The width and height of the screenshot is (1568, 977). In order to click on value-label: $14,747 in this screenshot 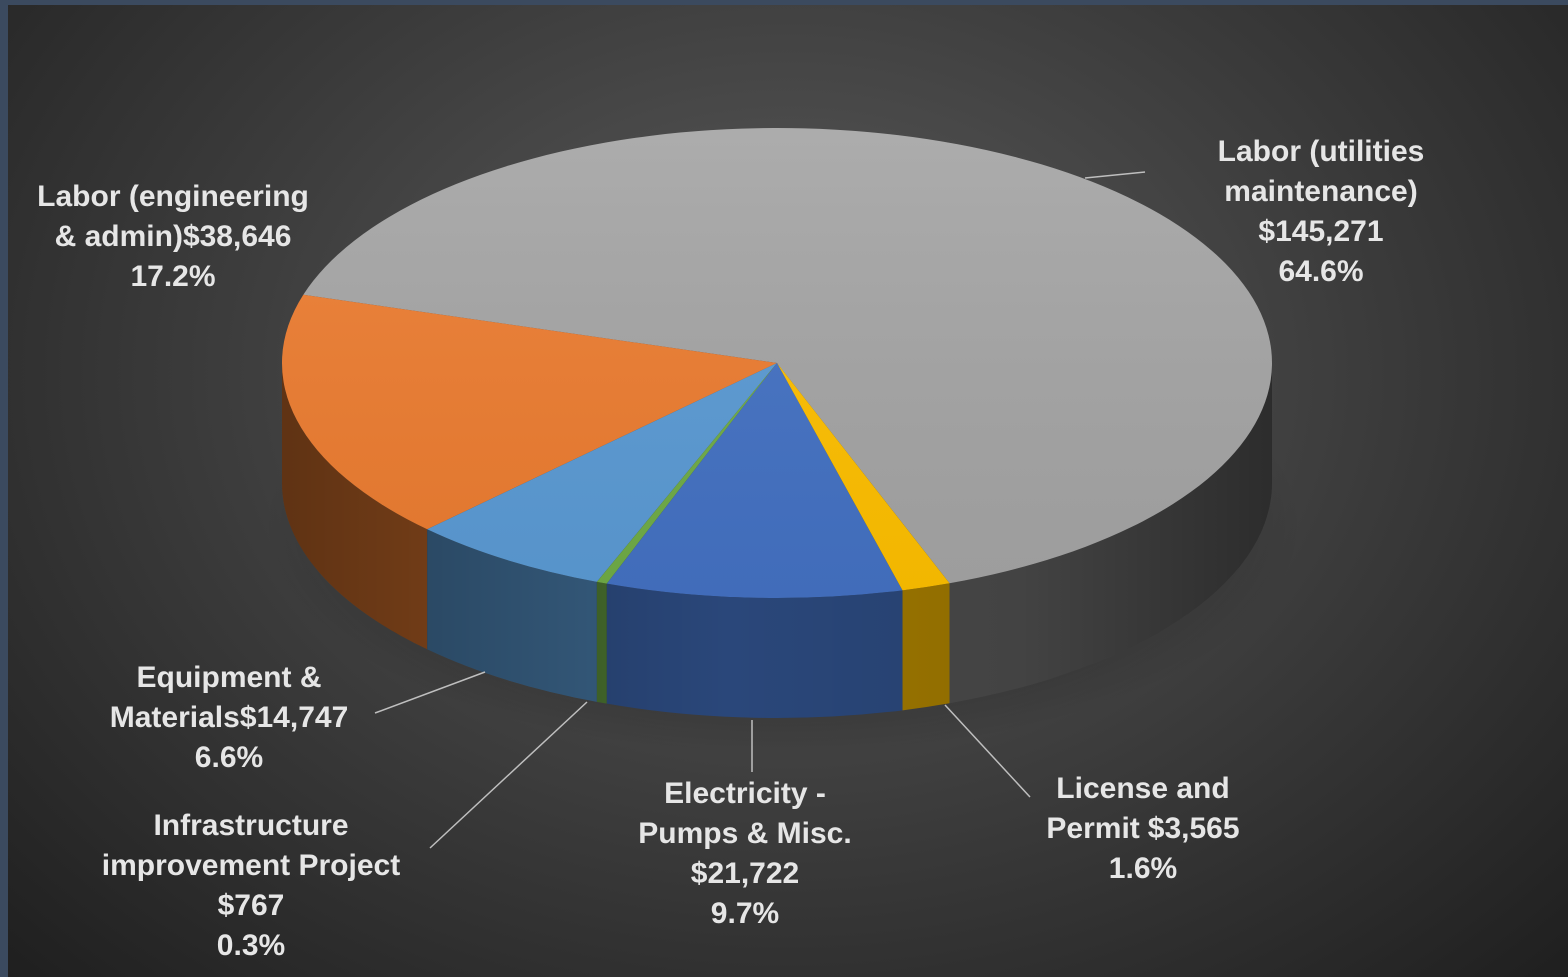, I will do `click(294, 717)`.